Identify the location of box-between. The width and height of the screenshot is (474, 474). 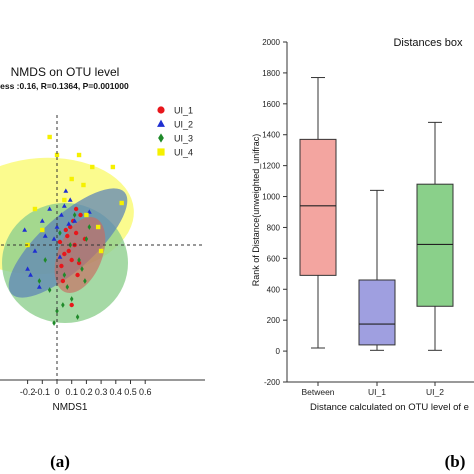
(318, 207).